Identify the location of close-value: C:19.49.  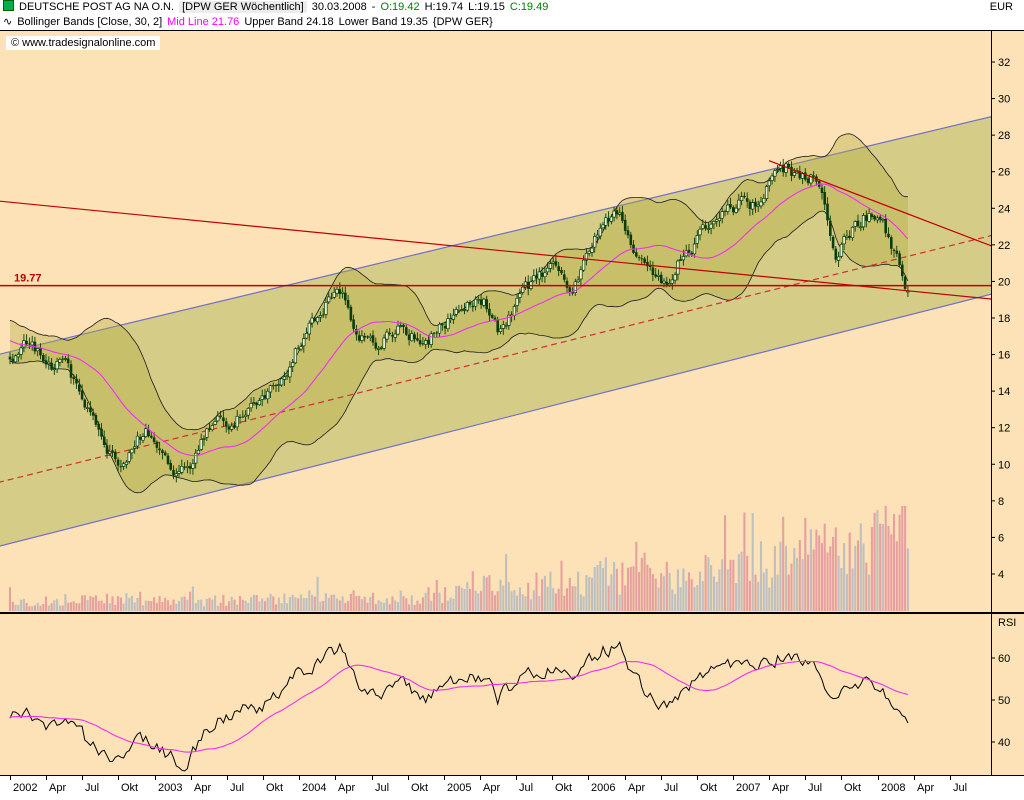
(529, 7).